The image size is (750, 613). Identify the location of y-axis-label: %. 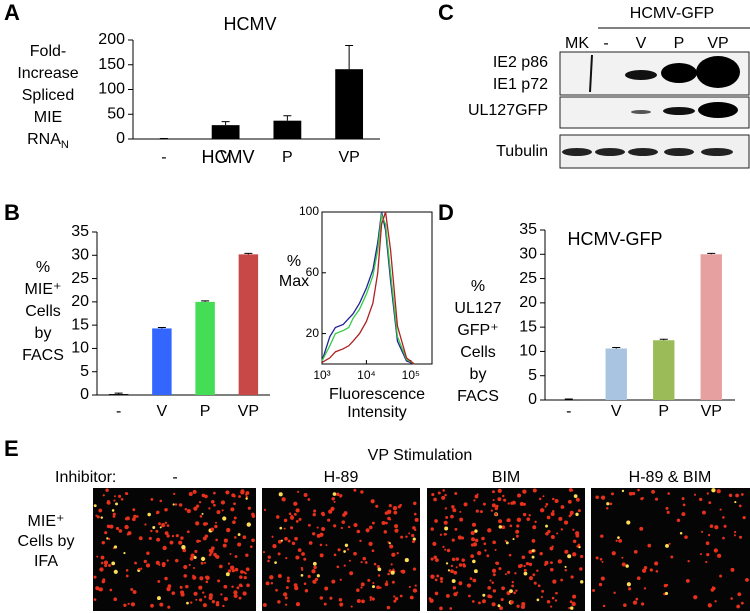
(478, 286).